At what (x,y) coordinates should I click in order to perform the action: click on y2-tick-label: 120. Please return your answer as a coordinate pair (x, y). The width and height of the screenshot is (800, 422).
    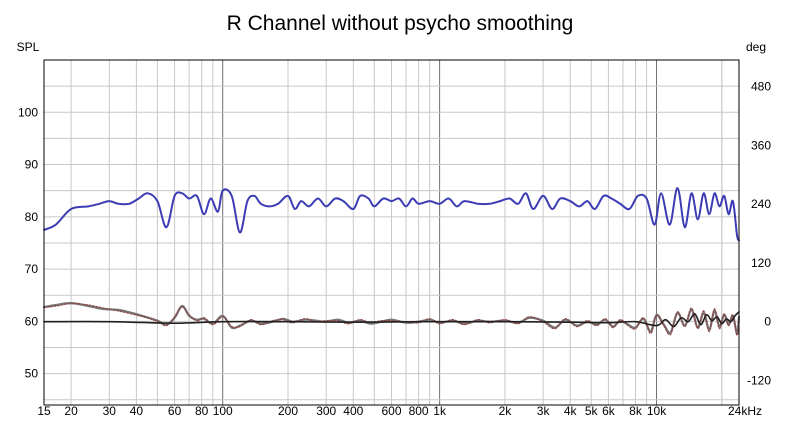
    Looking at the image, I should click on (761, 263).